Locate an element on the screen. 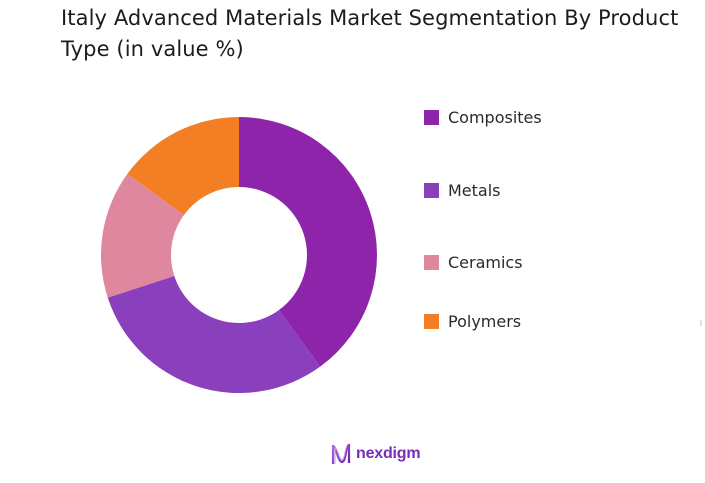 Image resolution: width=705 pixels, height=483 pixels. nexdigm-wave-icon is located at coordinates (341, 453).